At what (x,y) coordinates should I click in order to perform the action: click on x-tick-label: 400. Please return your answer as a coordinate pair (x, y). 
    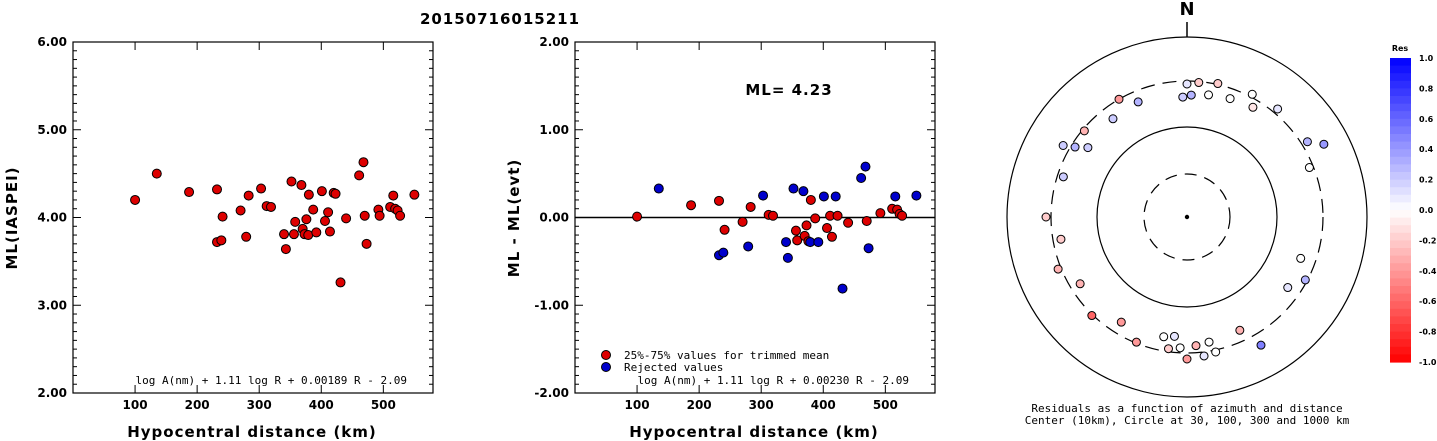
    Looking at the image, I should click on (321, 405).